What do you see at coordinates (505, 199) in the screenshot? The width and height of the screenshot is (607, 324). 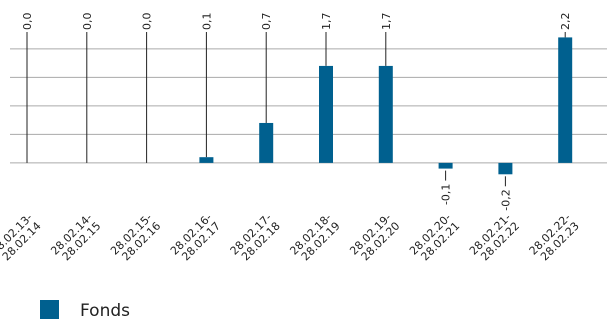 I see `value-label: -0,2` at bounding box center [505, 199].